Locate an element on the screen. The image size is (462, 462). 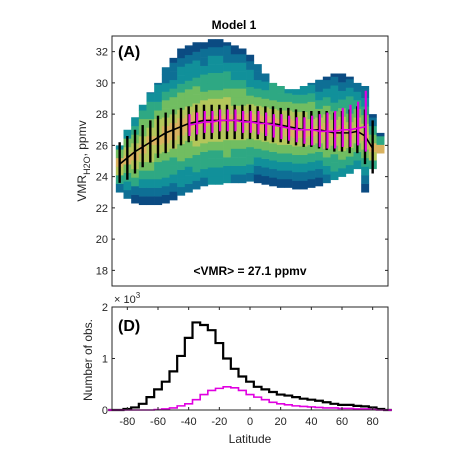
x-tick-label: -20 is located at coordinates (219, 422).